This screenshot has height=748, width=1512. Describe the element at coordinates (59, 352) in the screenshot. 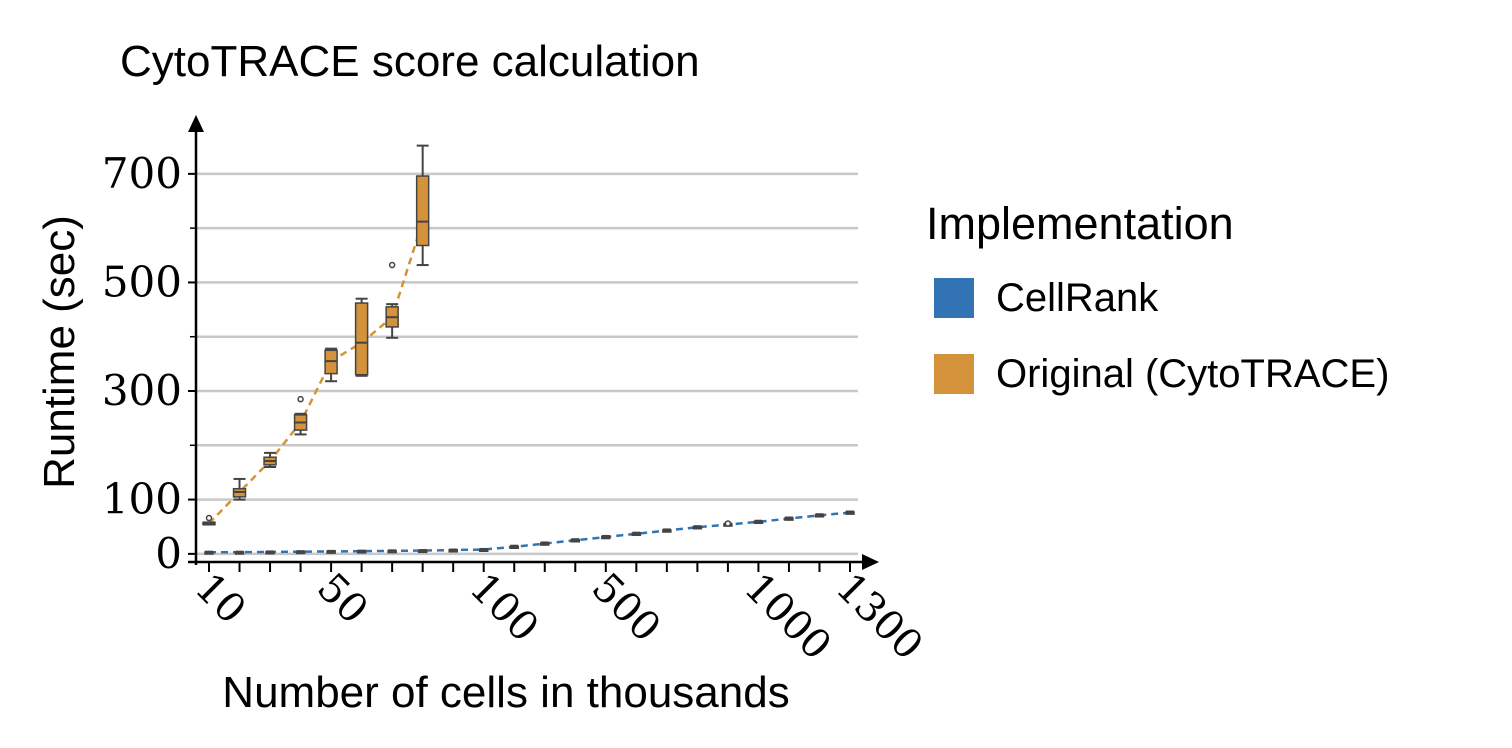

I see `y-axis-label: Runtime (sec)` at that location.